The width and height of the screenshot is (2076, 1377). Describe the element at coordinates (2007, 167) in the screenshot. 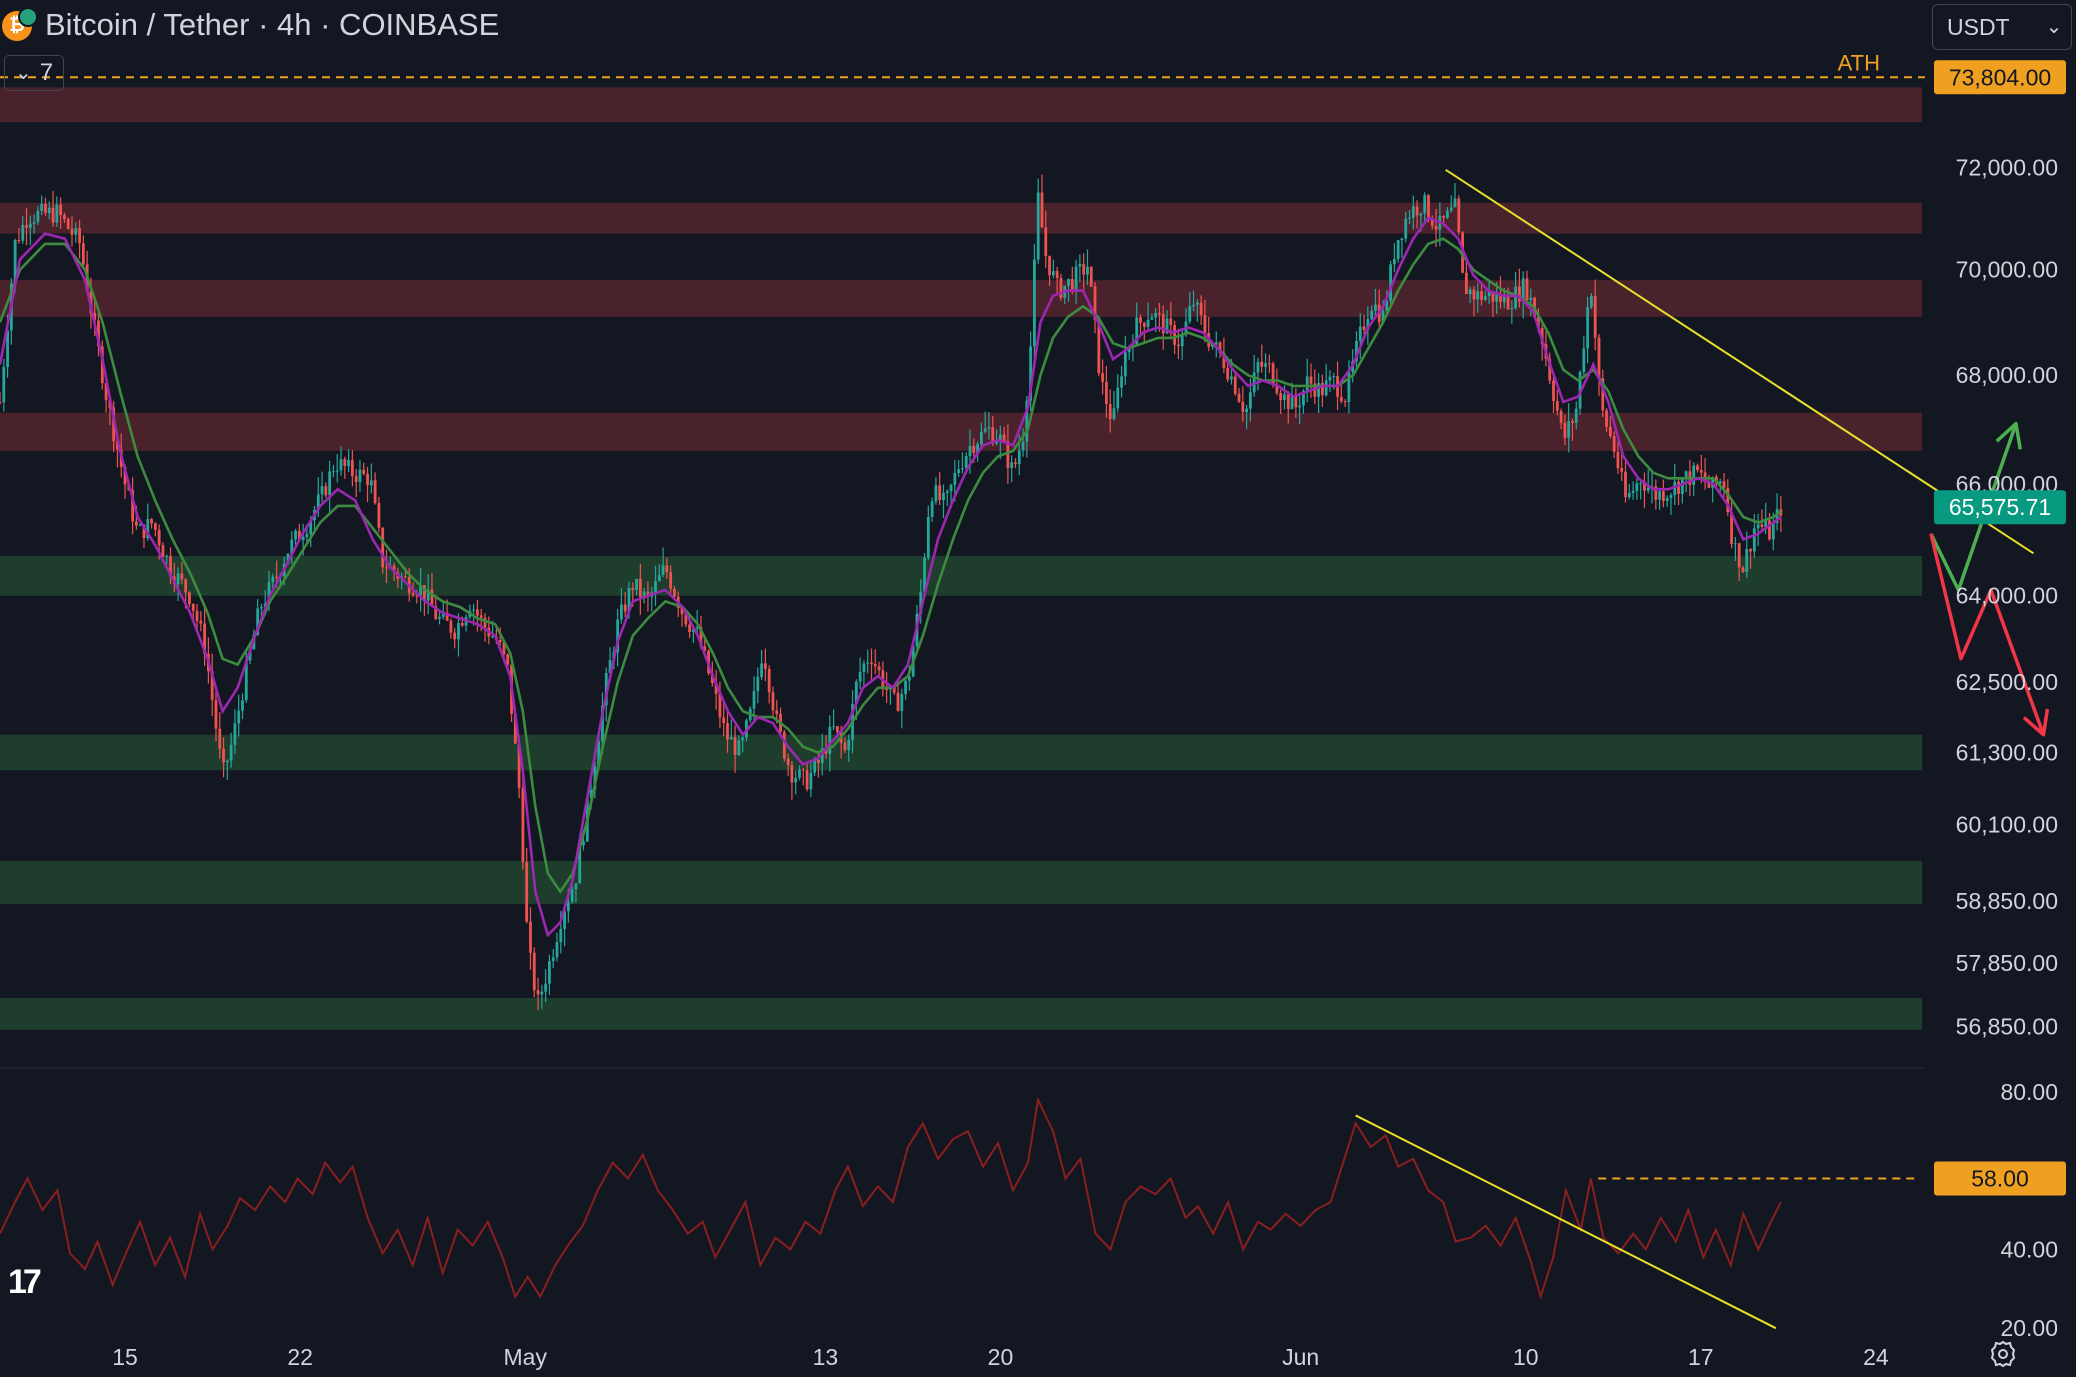

I see `price-axis-tick-label: 72,000.00` at that location.